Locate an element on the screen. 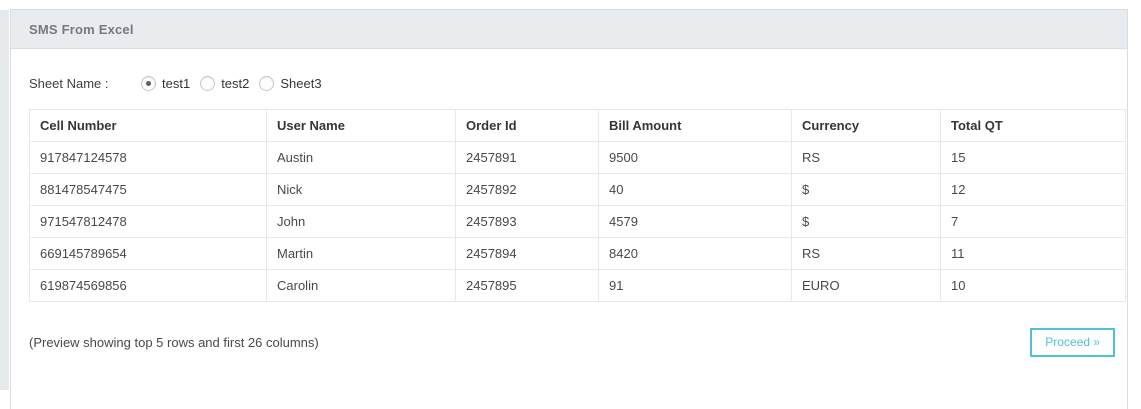 The height and width of the screenshot is (409, 1141). radio-label: test2 is located at coordinates (235, 83).